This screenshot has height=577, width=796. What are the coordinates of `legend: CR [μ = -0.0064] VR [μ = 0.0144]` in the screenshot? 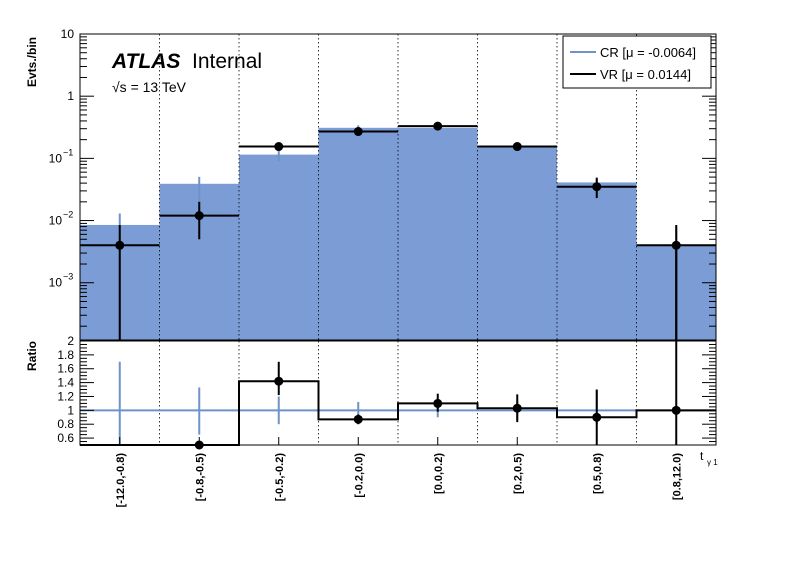 It's located at (637, 62).